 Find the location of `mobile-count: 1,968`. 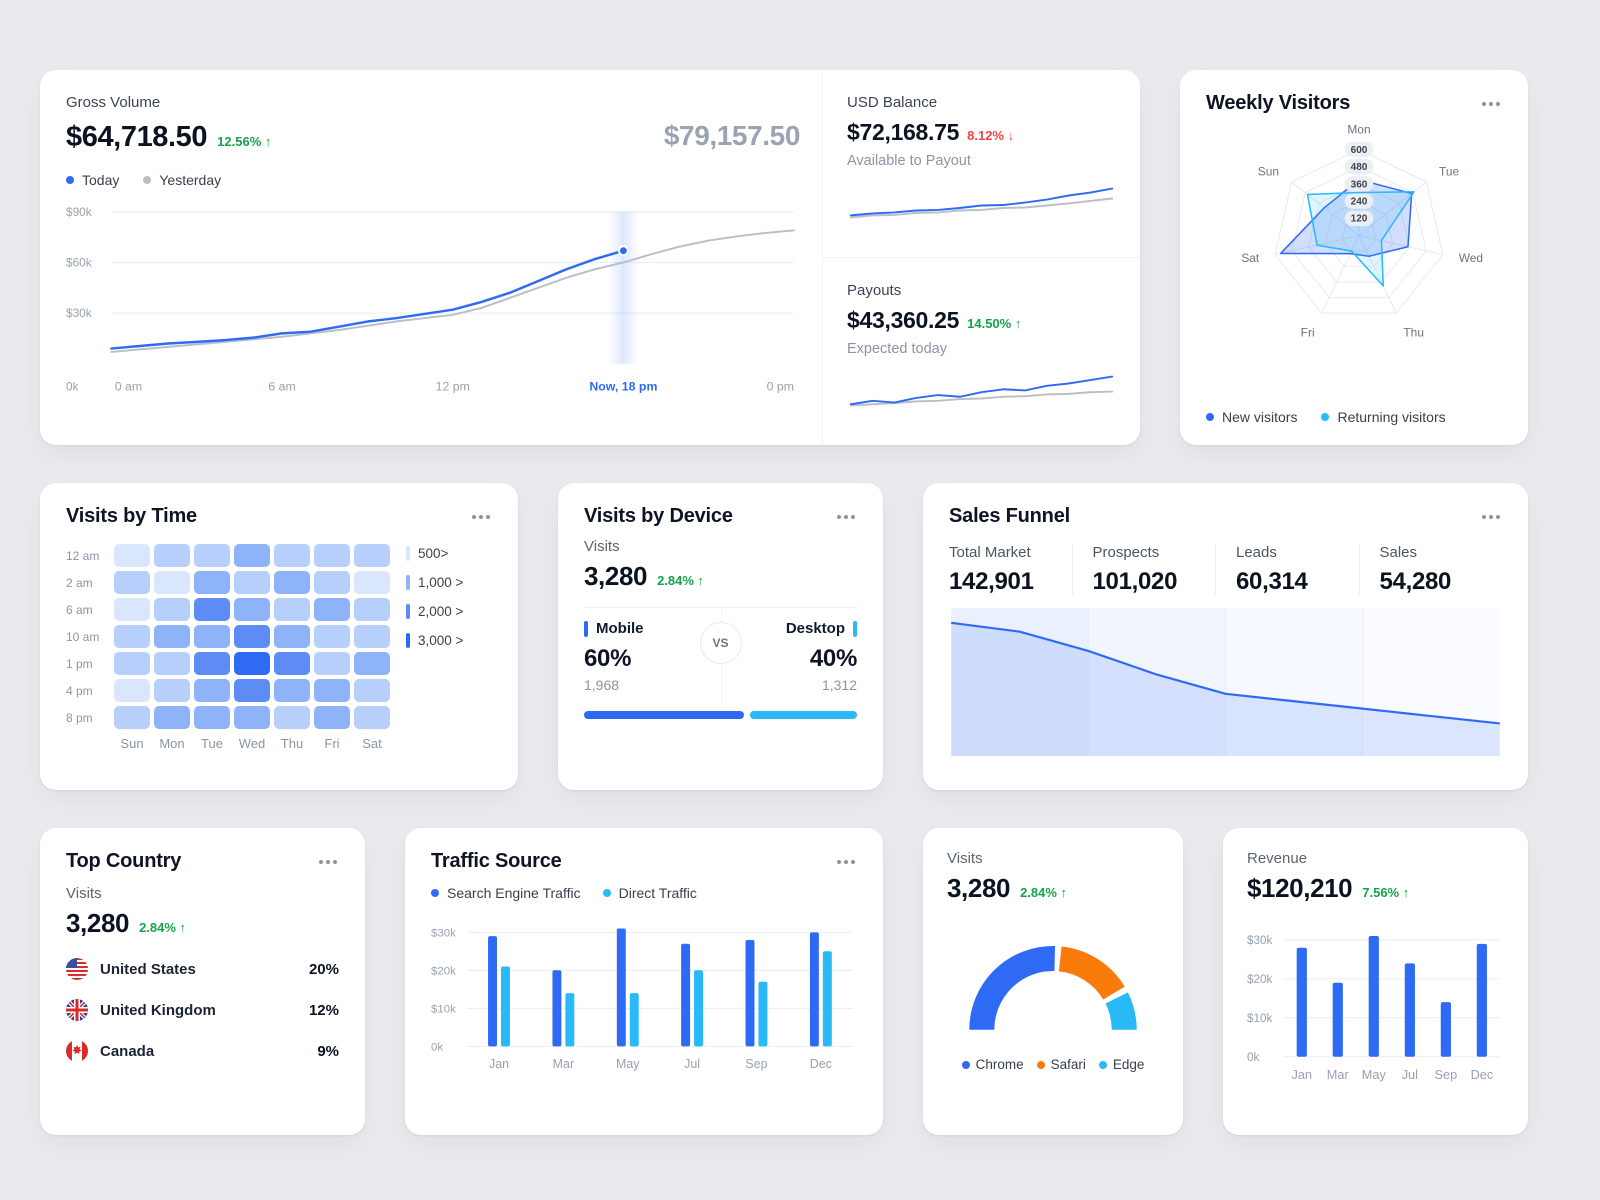

mobile-count: 1,968 is located at coordinates (602, 685).